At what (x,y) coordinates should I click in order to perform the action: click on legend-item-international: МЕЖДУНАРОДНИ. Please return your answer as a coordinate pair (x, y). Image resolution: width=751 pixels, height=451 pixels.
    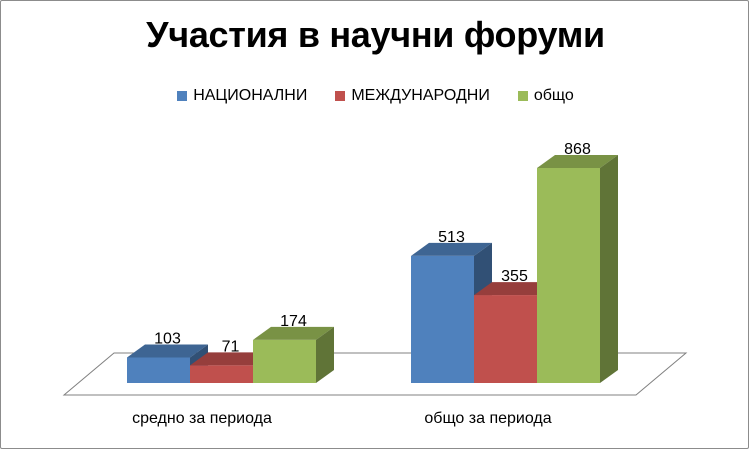
    Looking at the image, I should click on (412, 96).